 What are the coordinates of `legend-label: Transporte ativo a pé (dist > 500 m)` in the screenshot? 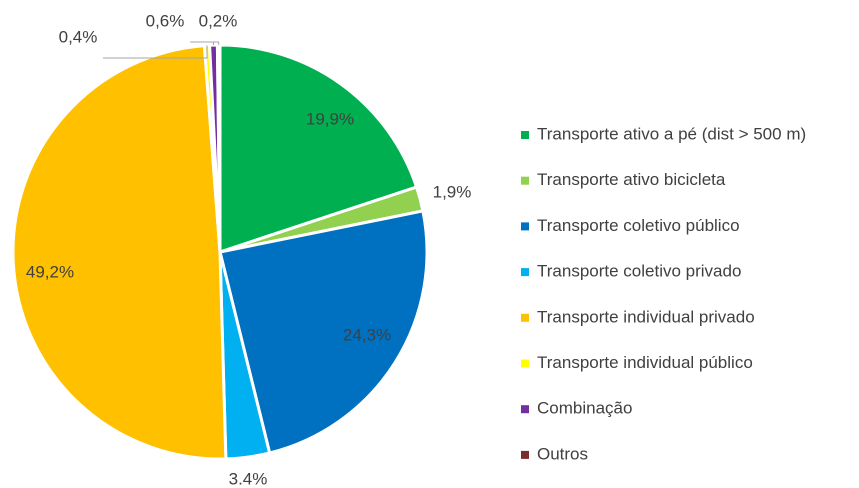 It's located at (671, 133).